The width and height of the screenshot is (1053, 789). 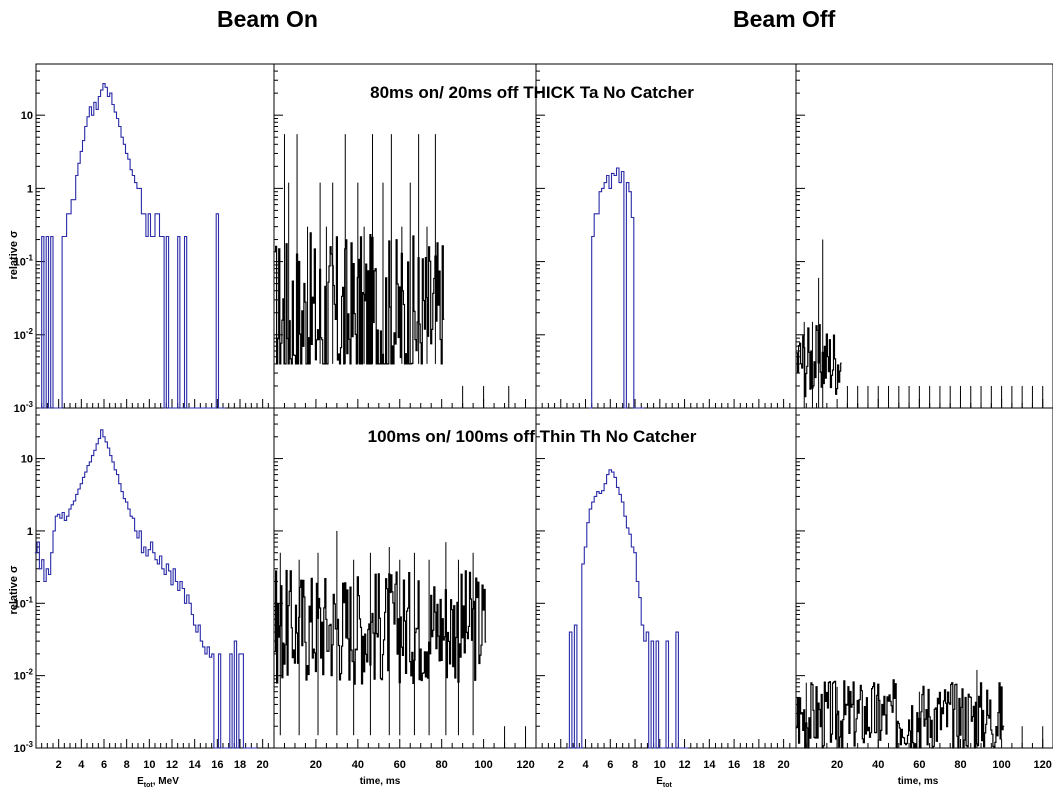 I want to click on panel-frame-r2-c1, so click(x=155, y=578).